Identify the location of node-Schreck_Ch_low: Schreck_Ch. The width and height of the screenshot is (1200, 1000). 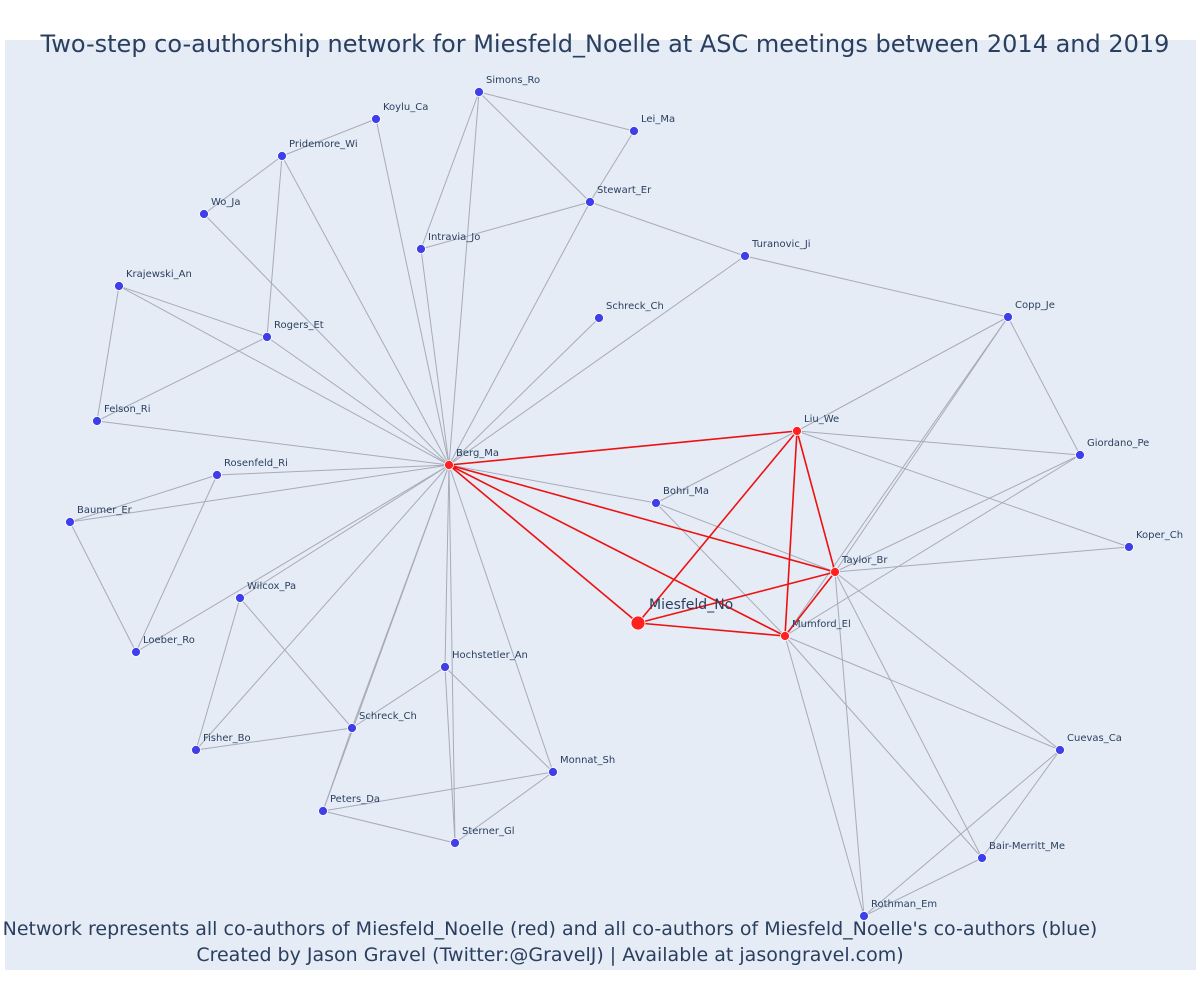
(382, 722).